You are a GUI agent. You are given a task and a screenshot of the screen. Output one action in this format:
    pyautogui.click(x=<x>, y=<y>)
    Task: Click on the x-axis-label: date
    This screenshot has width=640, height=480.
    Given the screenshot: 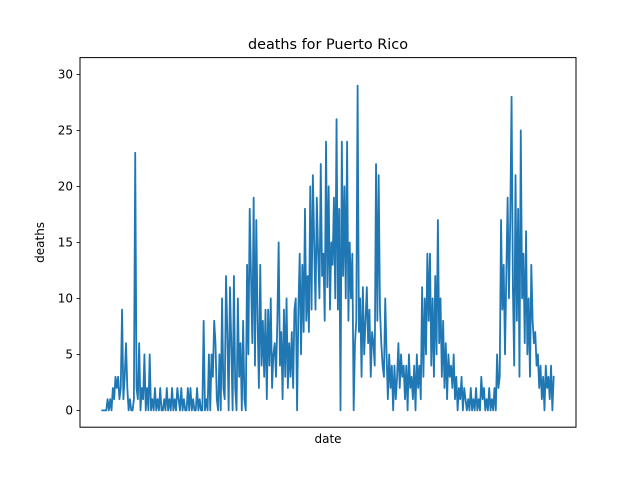 What is the action you would take?
    pyautogui.click(x=327, y=439)
    